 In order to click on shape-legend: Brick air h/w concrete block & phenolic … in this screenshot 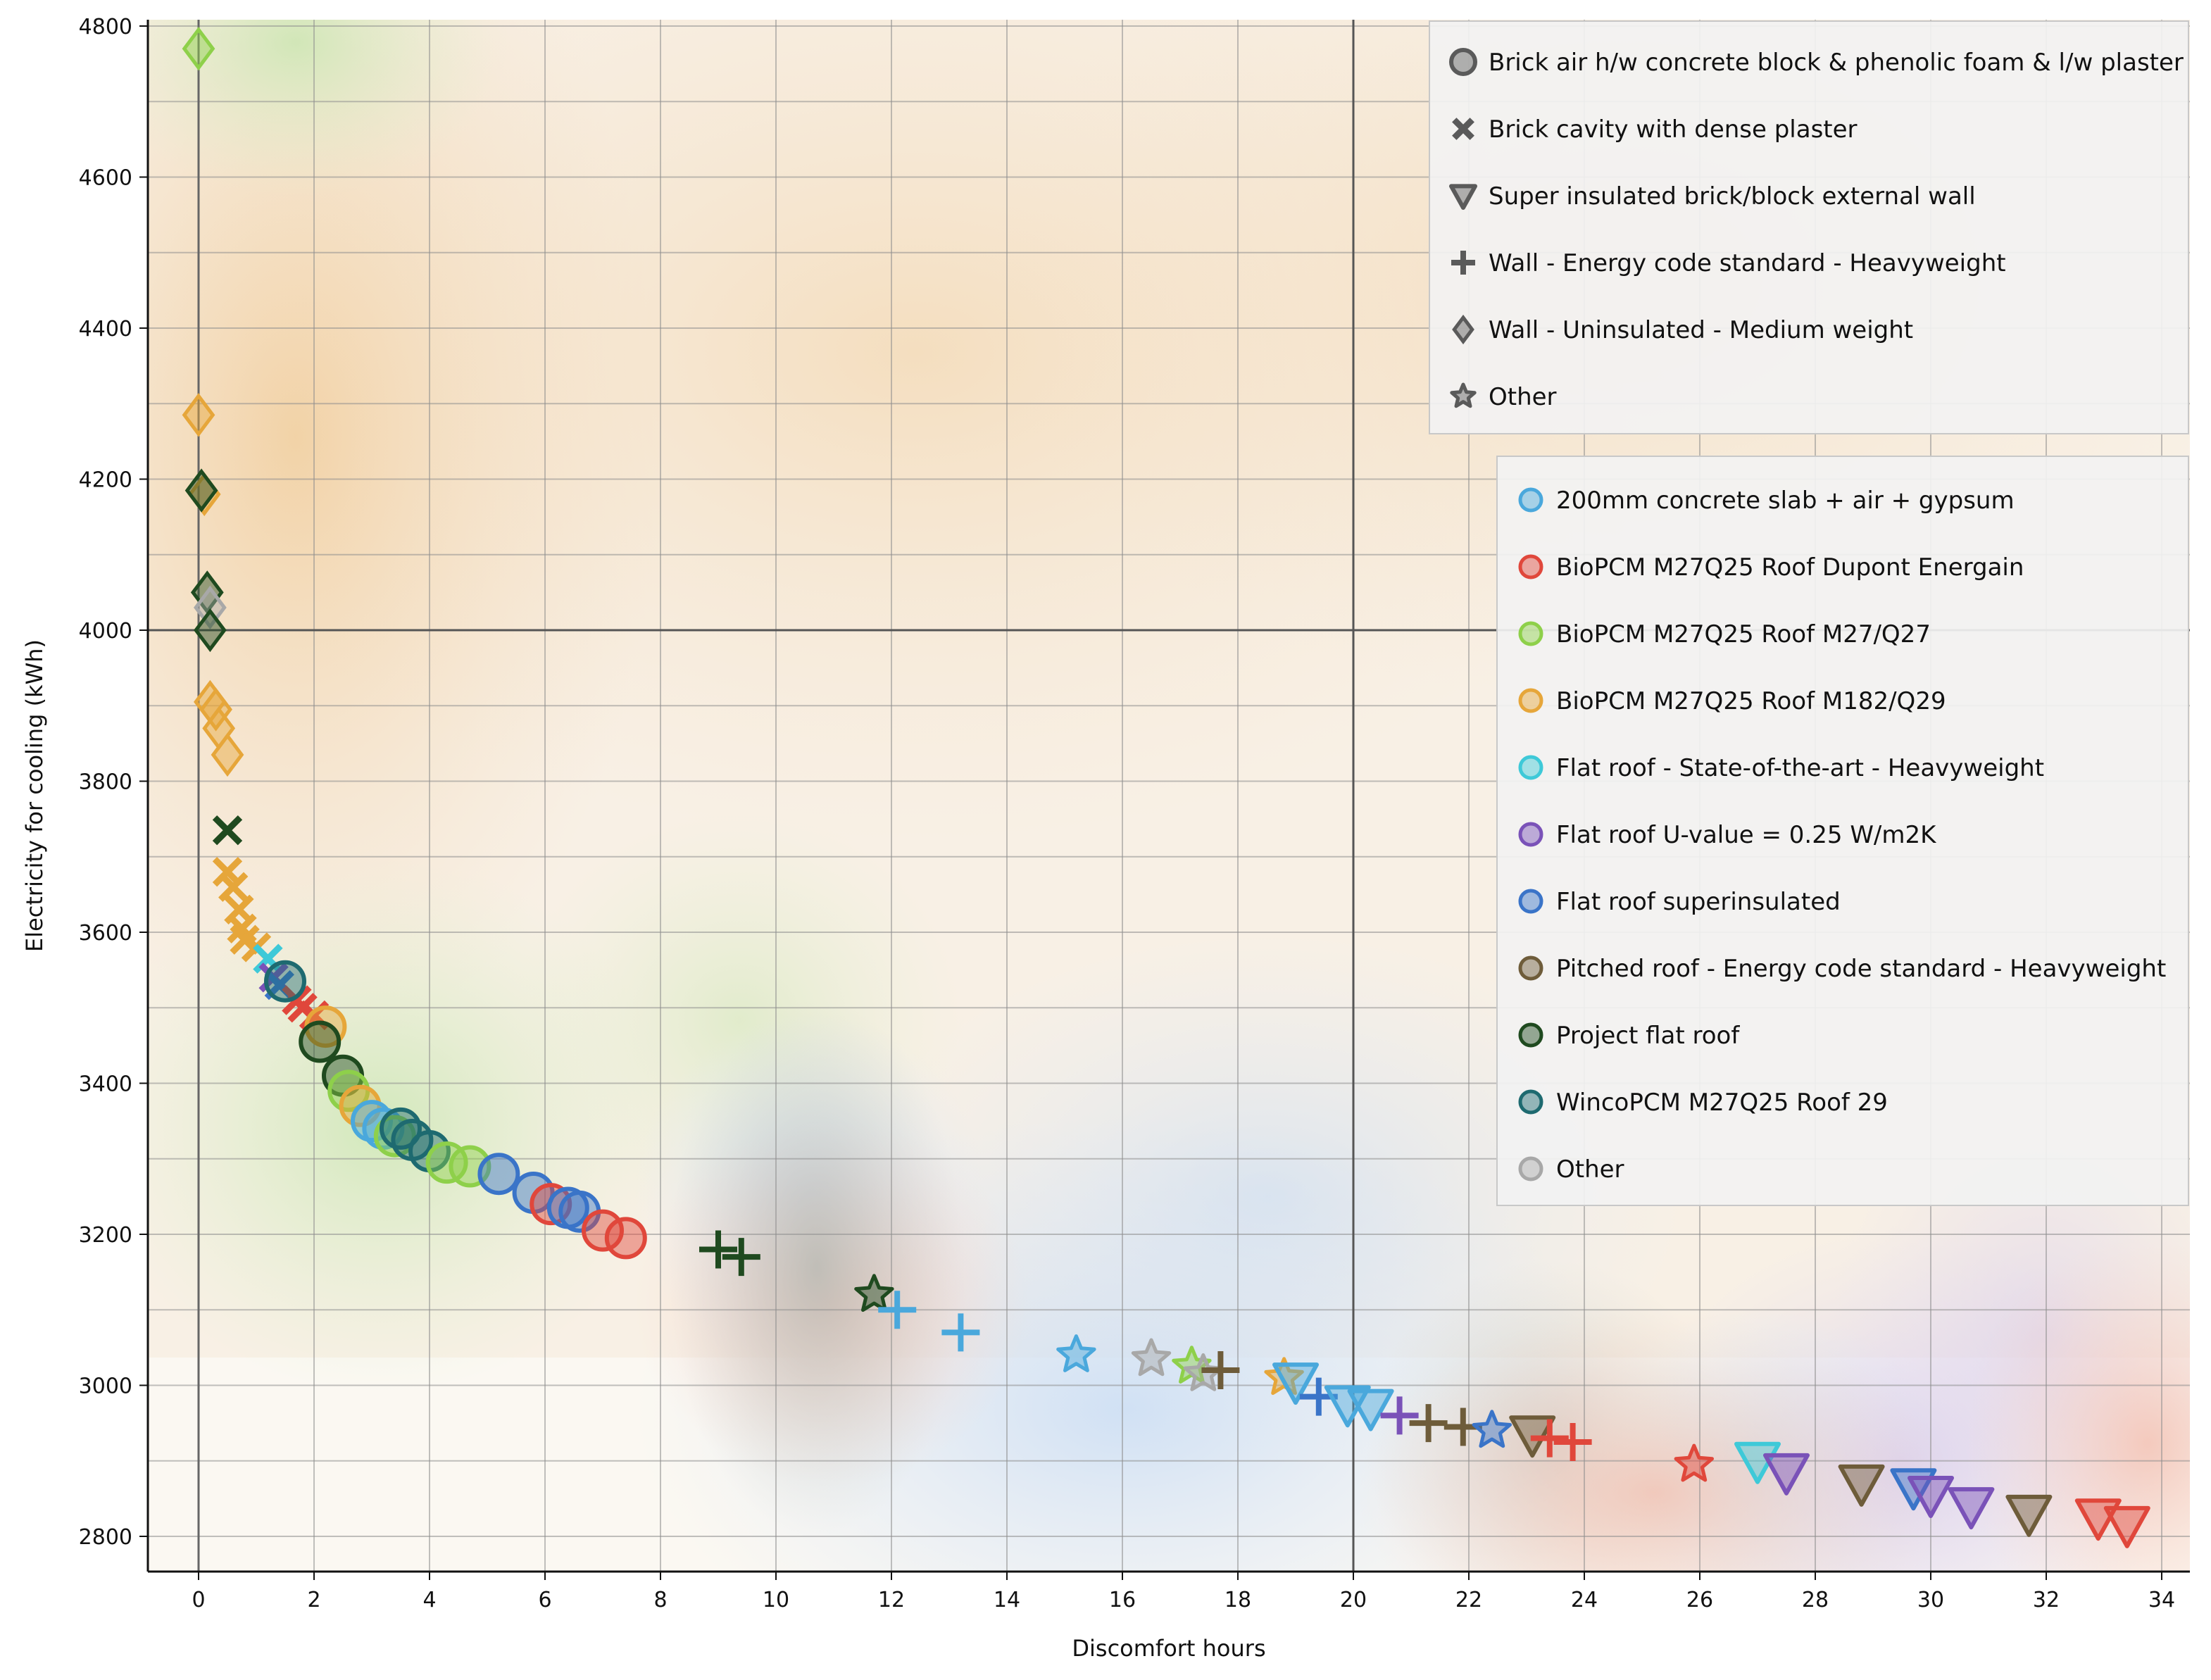, I will do `click(1809, 227)`.